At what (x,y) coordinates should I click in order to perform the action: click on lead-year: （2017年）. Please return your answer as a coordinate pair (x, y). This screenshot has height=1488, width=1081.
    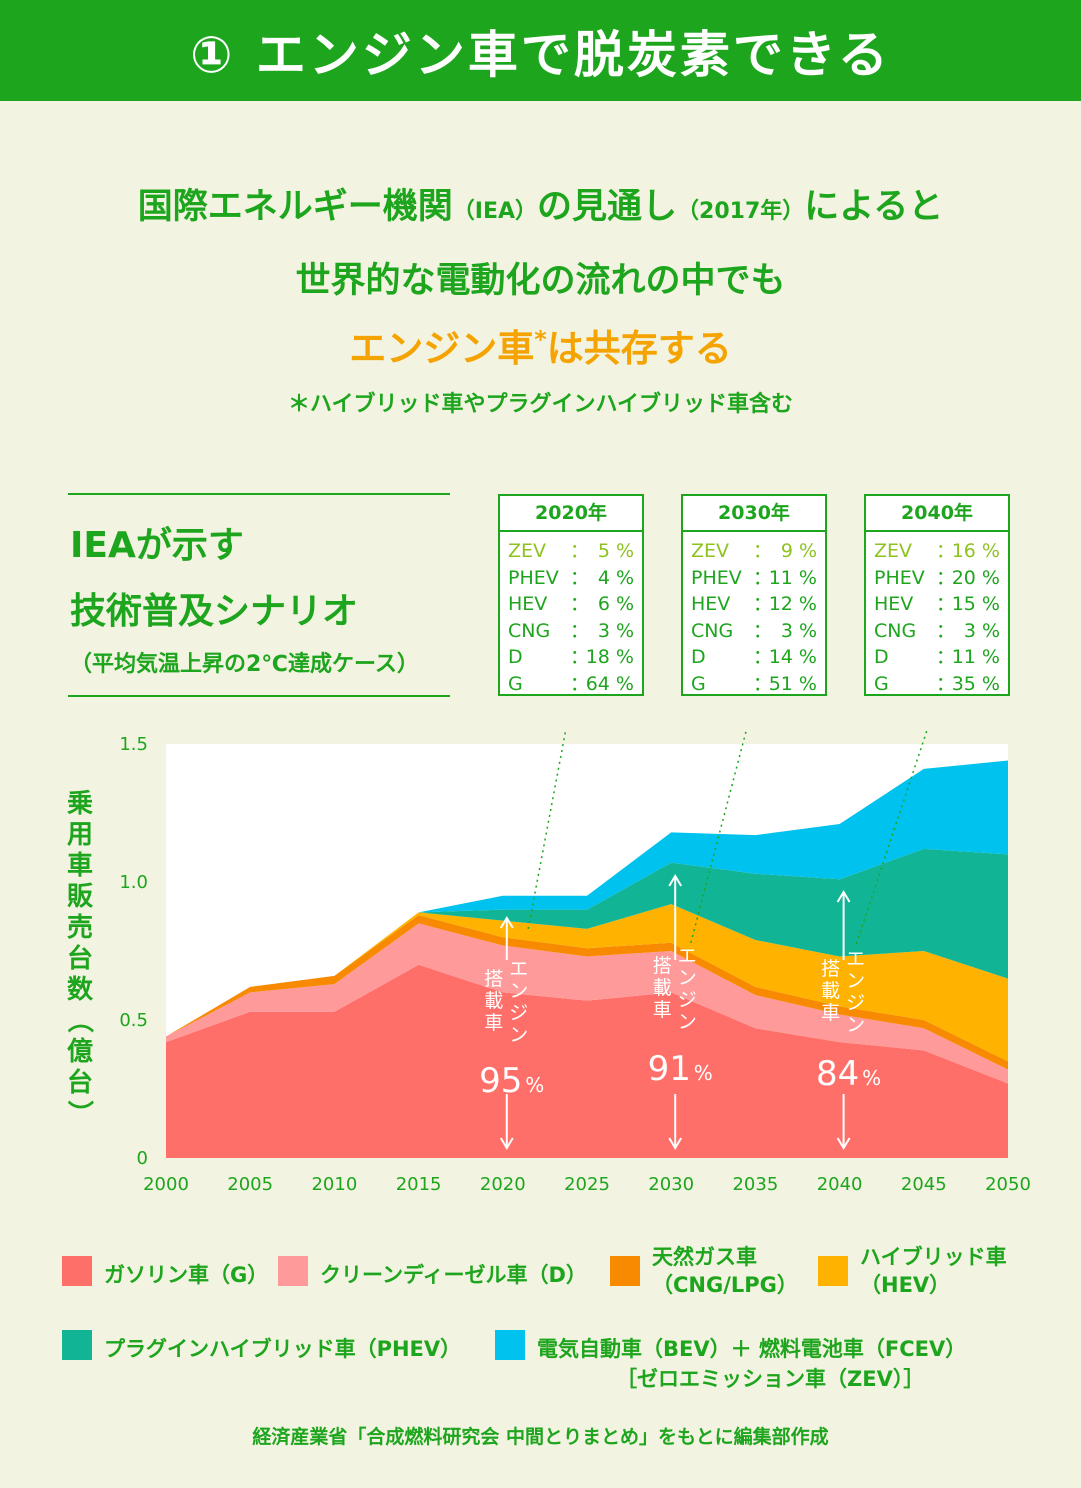
    Looking at the image, I should click on (741, 211).